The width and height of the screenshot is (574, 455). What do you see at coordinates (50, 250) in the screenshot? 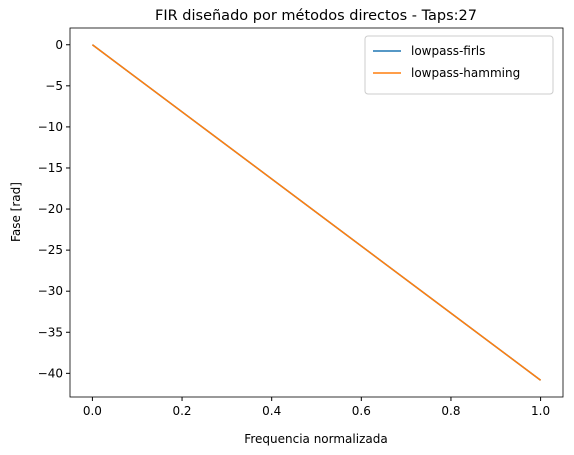
I see `y-tick-label: −25` at bounding box center [50, 250].